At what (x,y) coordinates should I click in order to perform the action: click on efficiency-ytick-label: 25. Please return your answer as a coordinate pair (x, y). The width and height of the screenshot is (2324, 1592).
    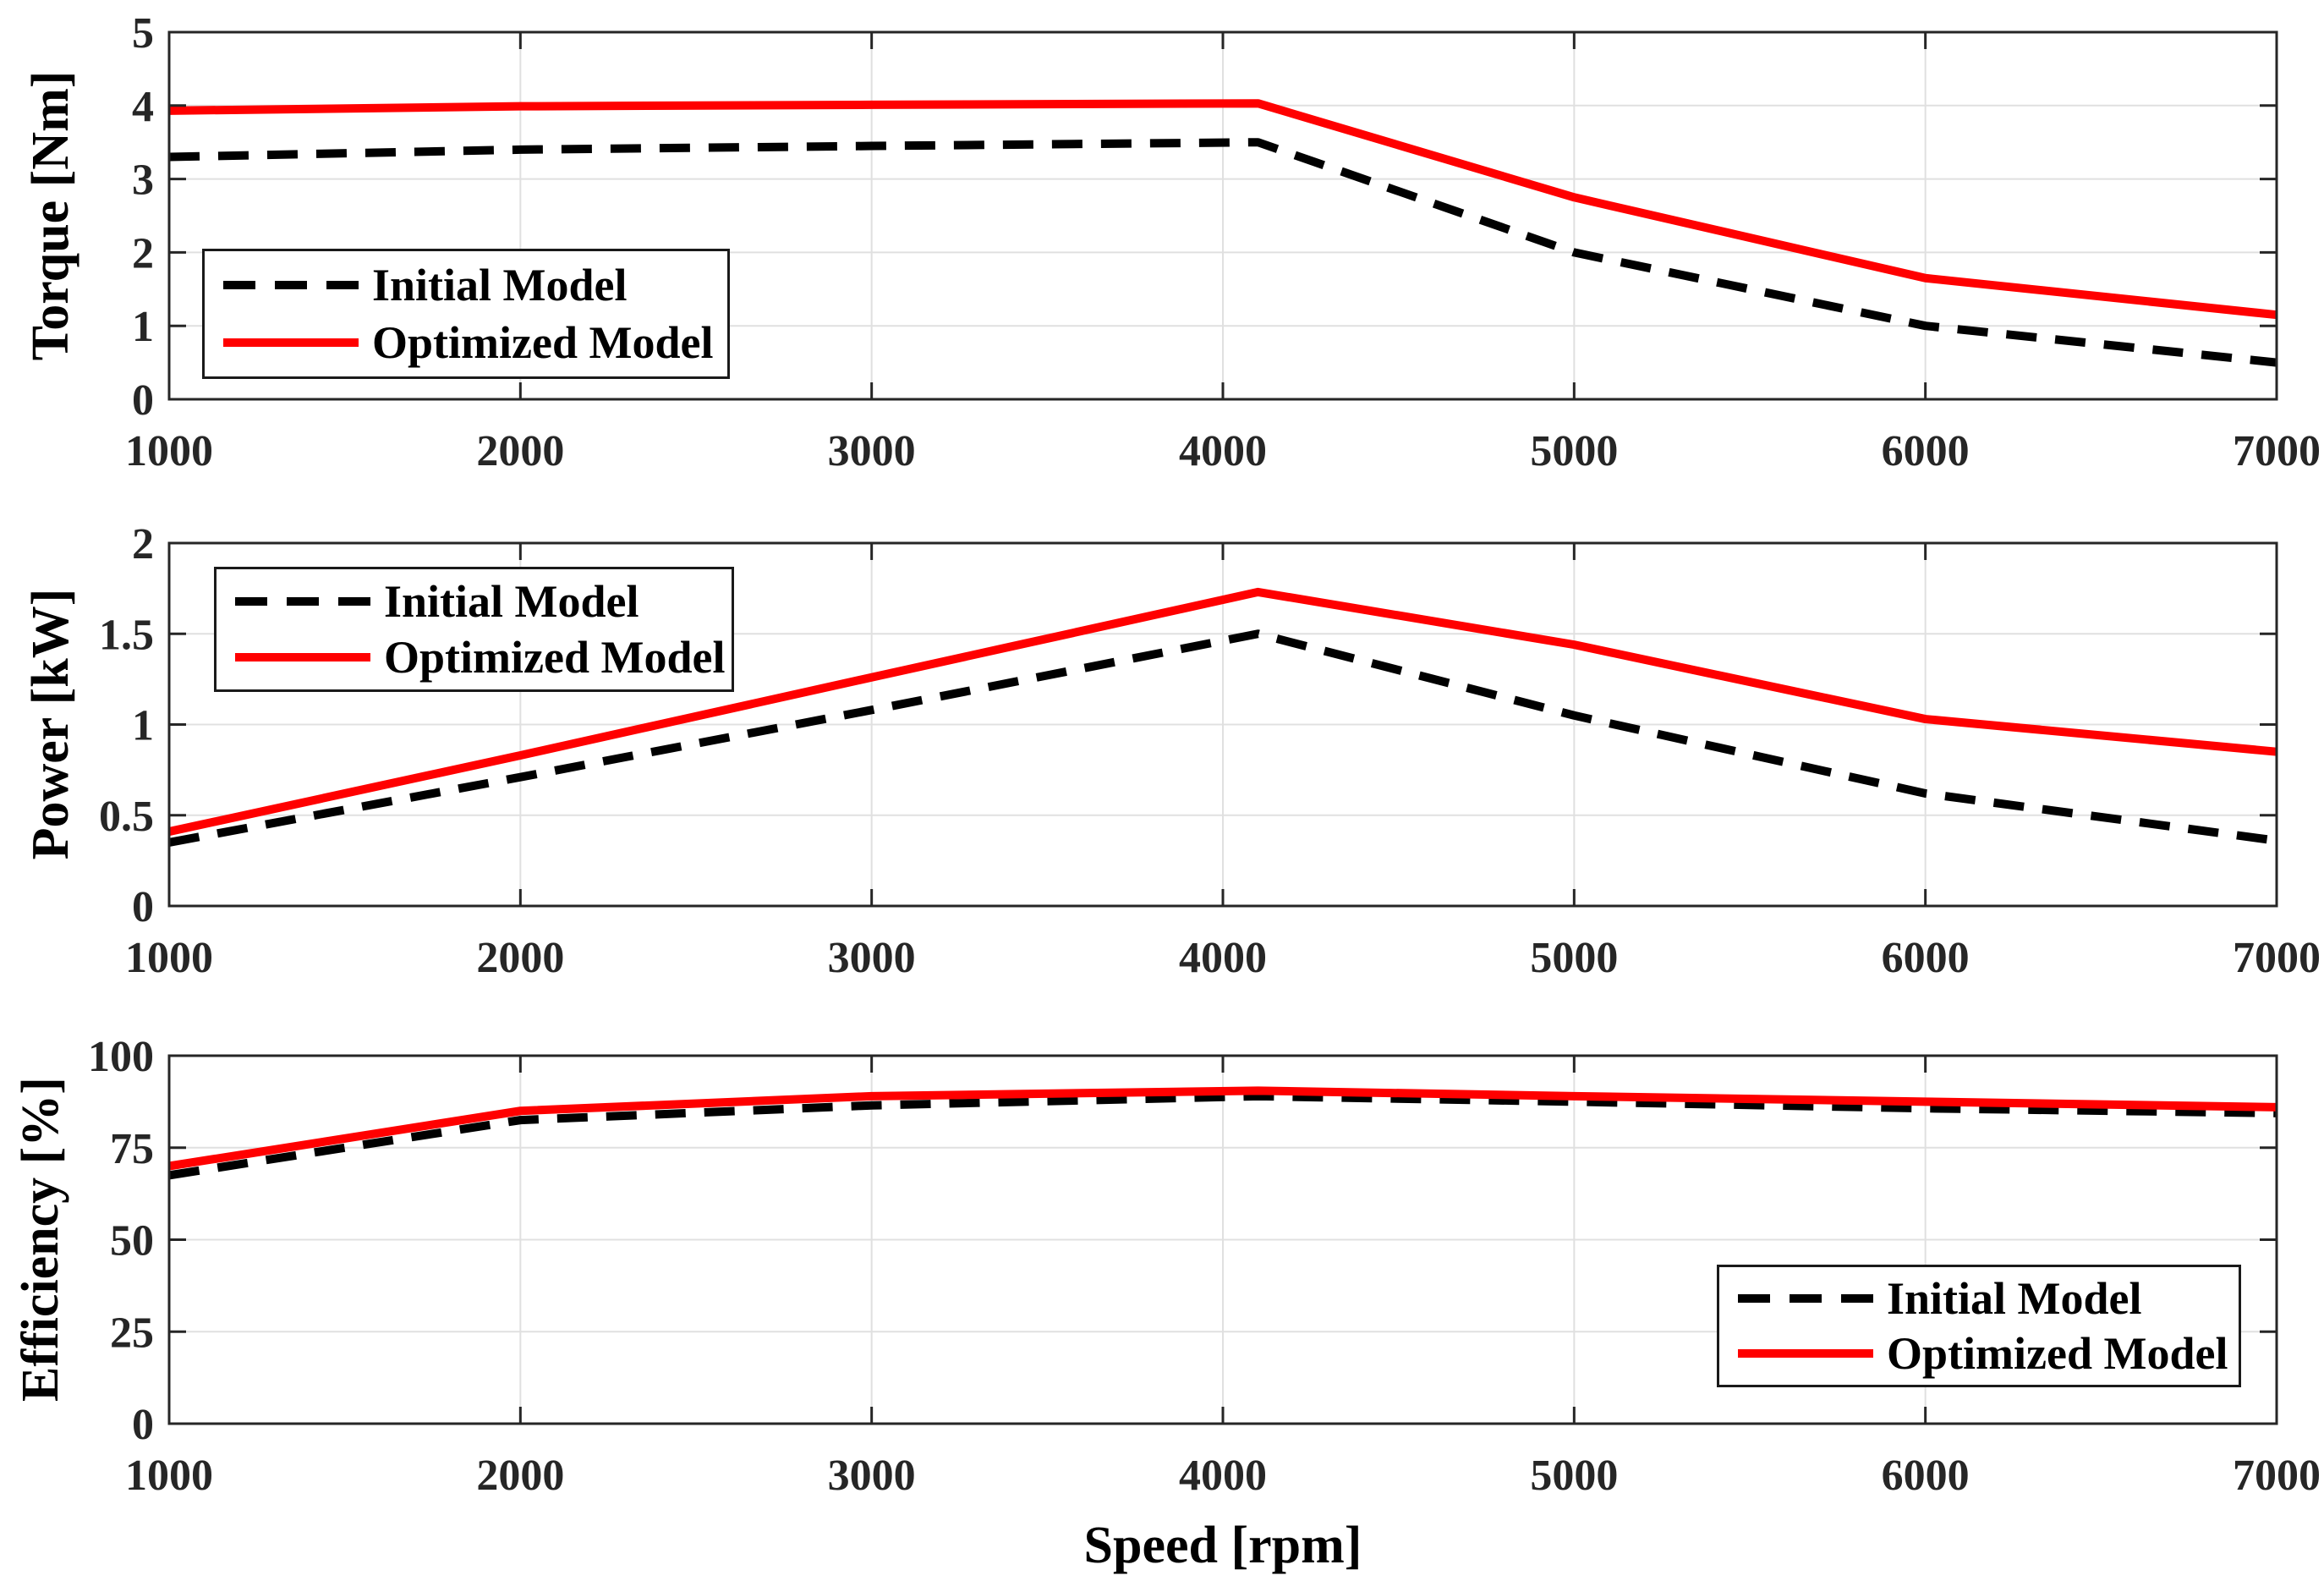
    Looking at the image, I should click on (132, 1333).